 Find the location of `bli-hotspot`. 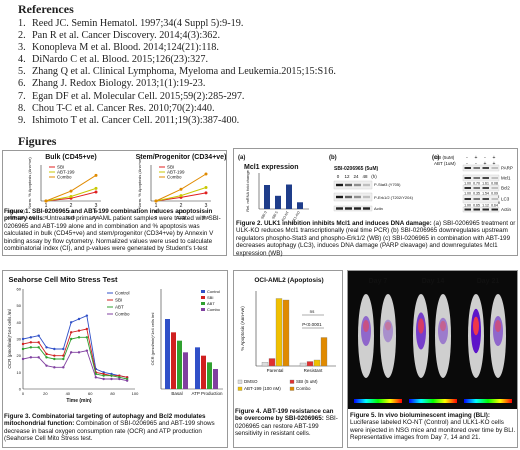

bli-hotspot is located at coordinates (443, 326).